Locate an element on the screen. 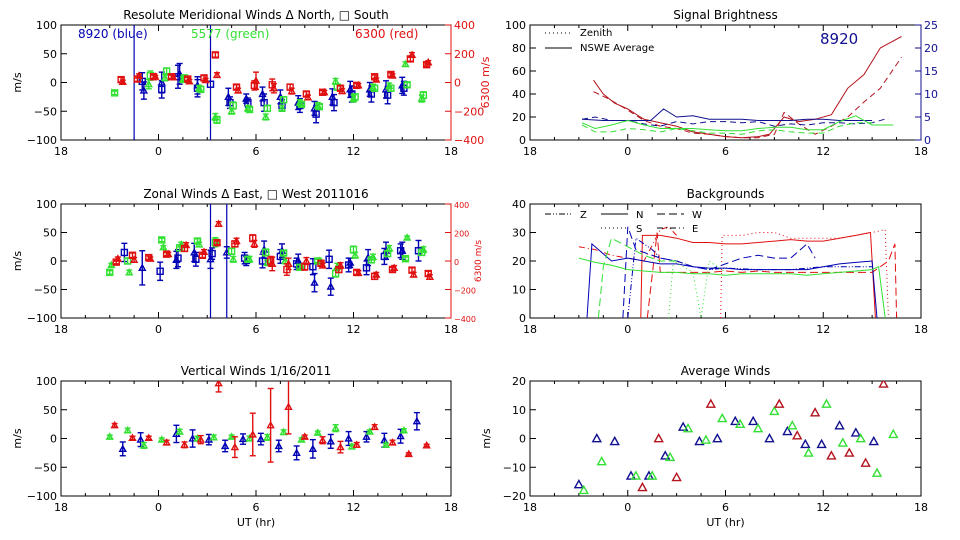 Image resolution: width=960 pixels, height=540 pixels. series-line-5577-zenith is located at coordinates (727, 128).